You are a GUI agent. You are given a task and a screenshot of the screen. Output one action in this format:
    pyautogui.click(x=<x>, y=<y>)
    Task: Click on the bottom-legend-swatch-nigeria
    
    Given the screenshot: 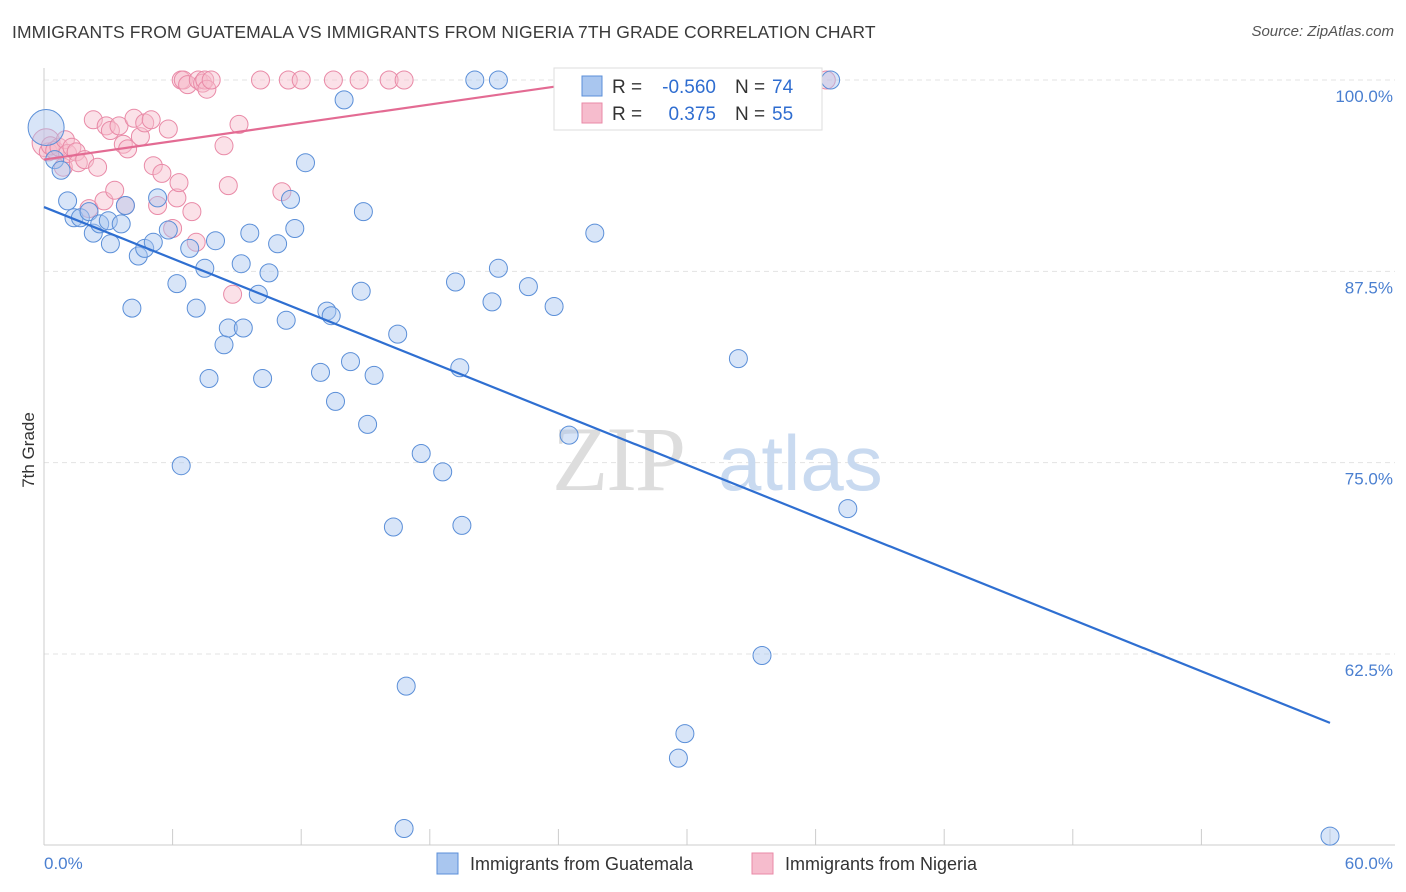 What is the action you would take?
    pyautogui.click(x=762, y=863)
    